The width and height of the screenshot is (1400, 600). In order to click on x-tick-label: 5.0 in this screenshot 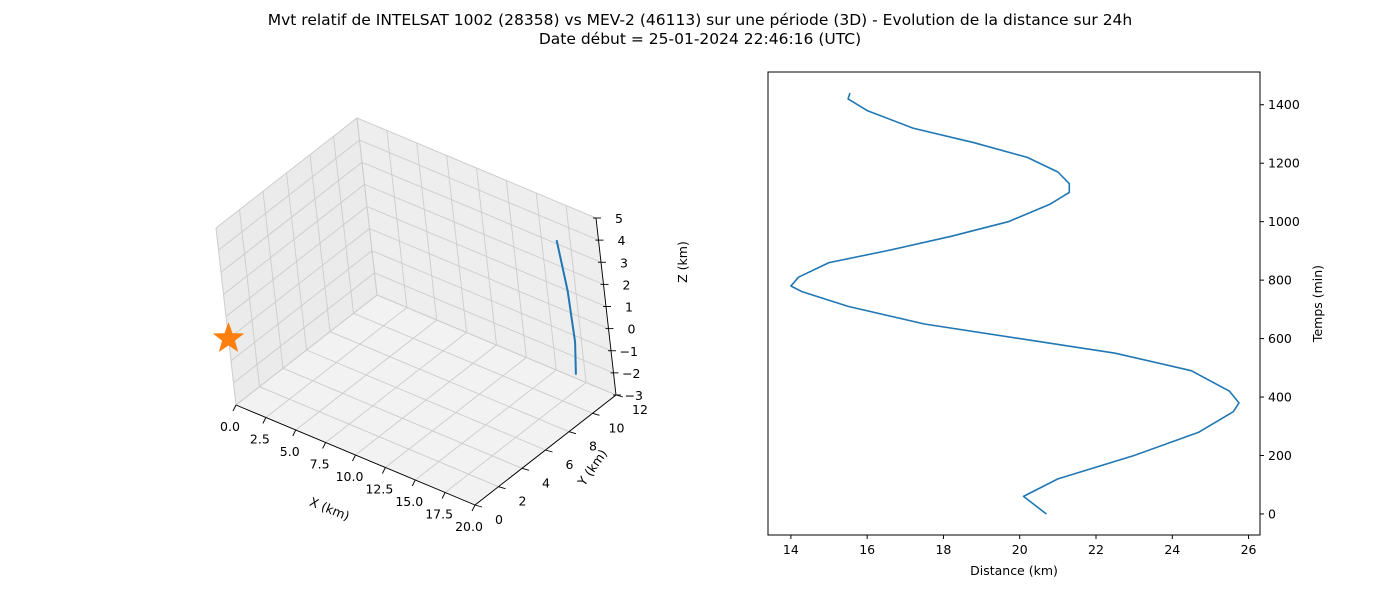, I will do `click(290, 451)`.